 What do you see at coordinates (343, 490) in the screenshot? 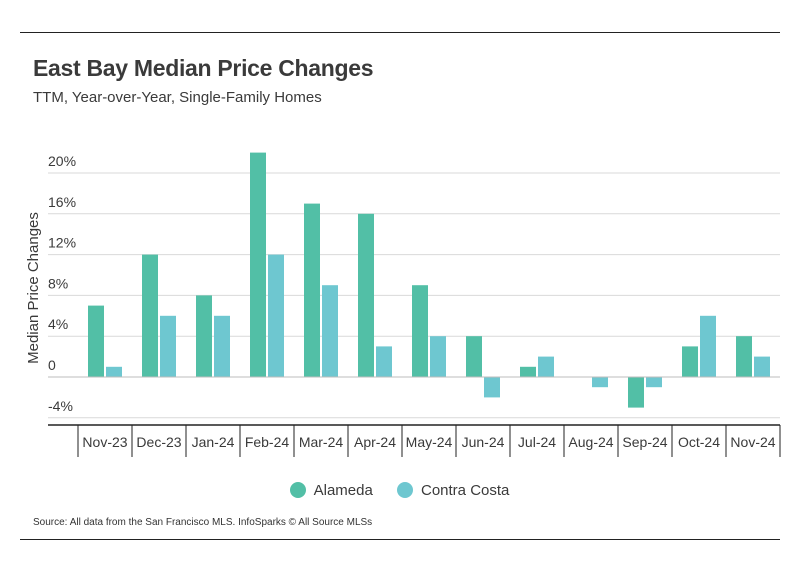
I see `legend-label-alameda: Alameda` at bounding box center [343, 490].